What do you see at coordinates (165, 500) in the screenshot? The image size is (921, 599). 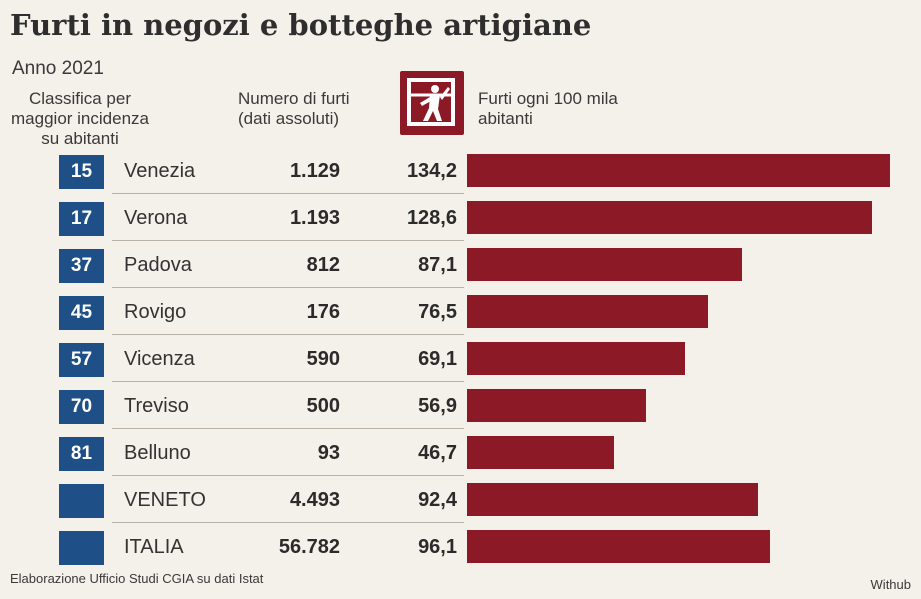 I see `category-label: VENETO` at bounding box center [165, 500].